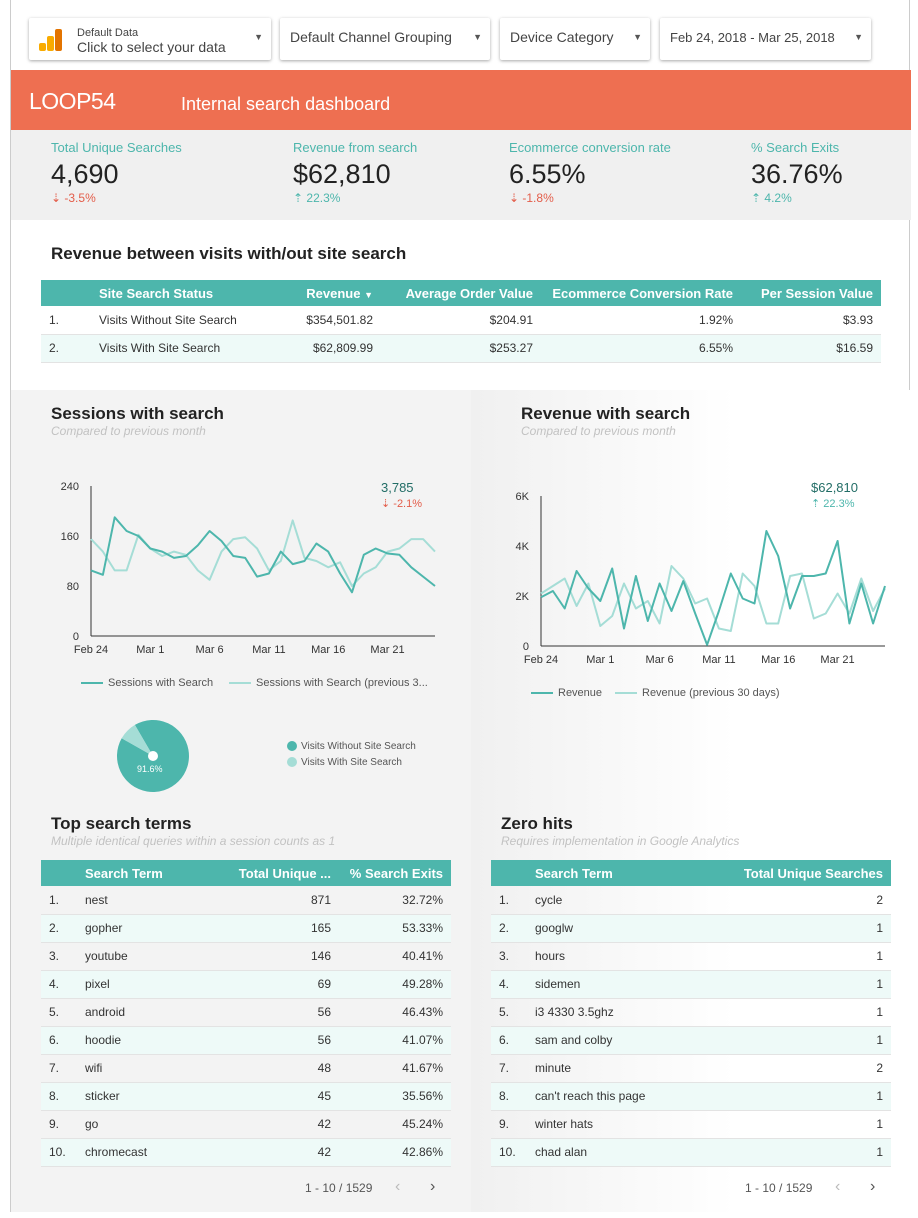 This screenshot has width=918, height=1218. What do you see at coordinates (575, 39) in the screenshot?
I see `device-category-filter: Device Category ▼` at bounding box center [575, 39].